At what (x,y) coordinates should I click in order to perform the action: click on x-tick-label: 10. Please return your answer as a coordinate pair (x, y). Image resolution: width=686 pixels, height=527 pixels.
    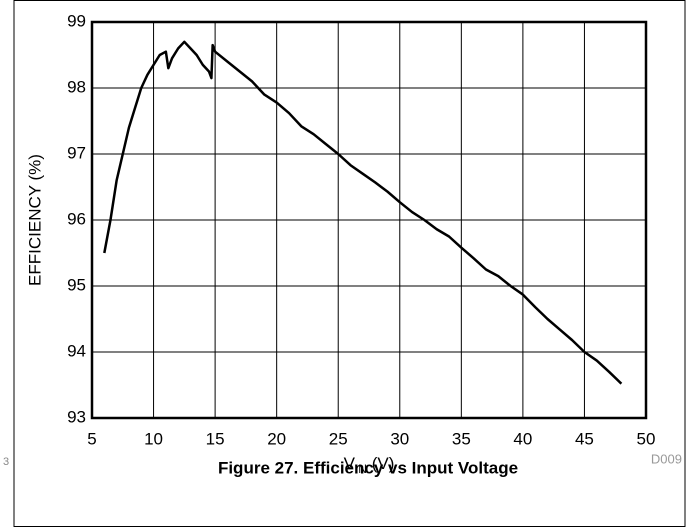
    Looking at the image, I should click on (153, 438).